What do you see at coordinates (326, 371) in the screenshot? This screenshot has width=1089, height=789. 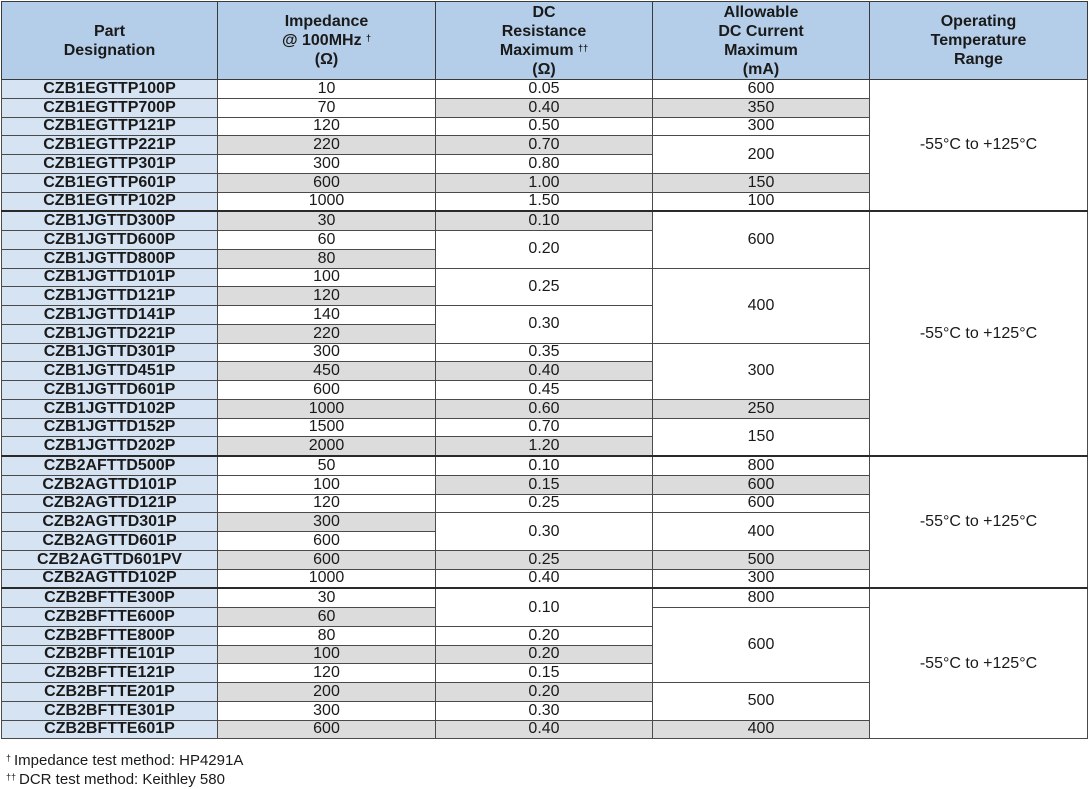 I see `impedance-cell: 450` at bounding box center [326, 371].